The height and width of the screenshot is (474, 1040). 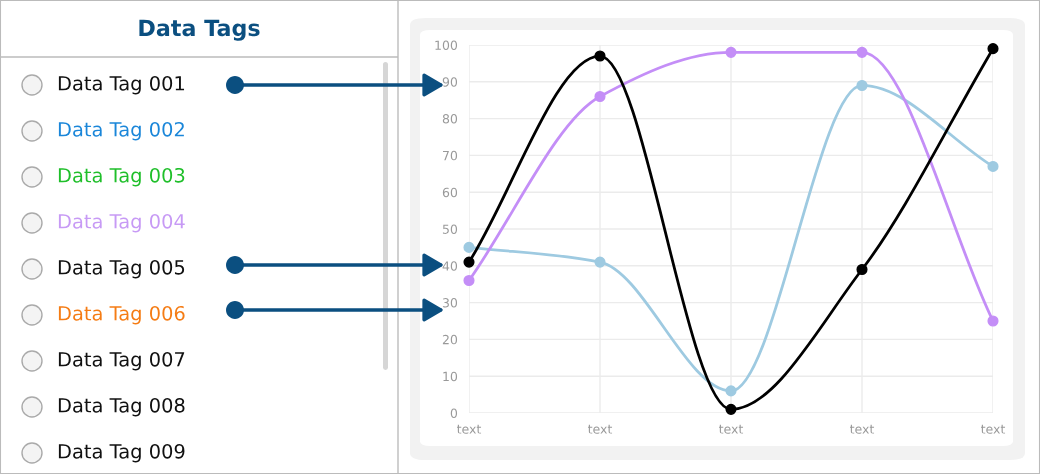 I want to click on y-tick-label: 0, so click(x=454, y=413).